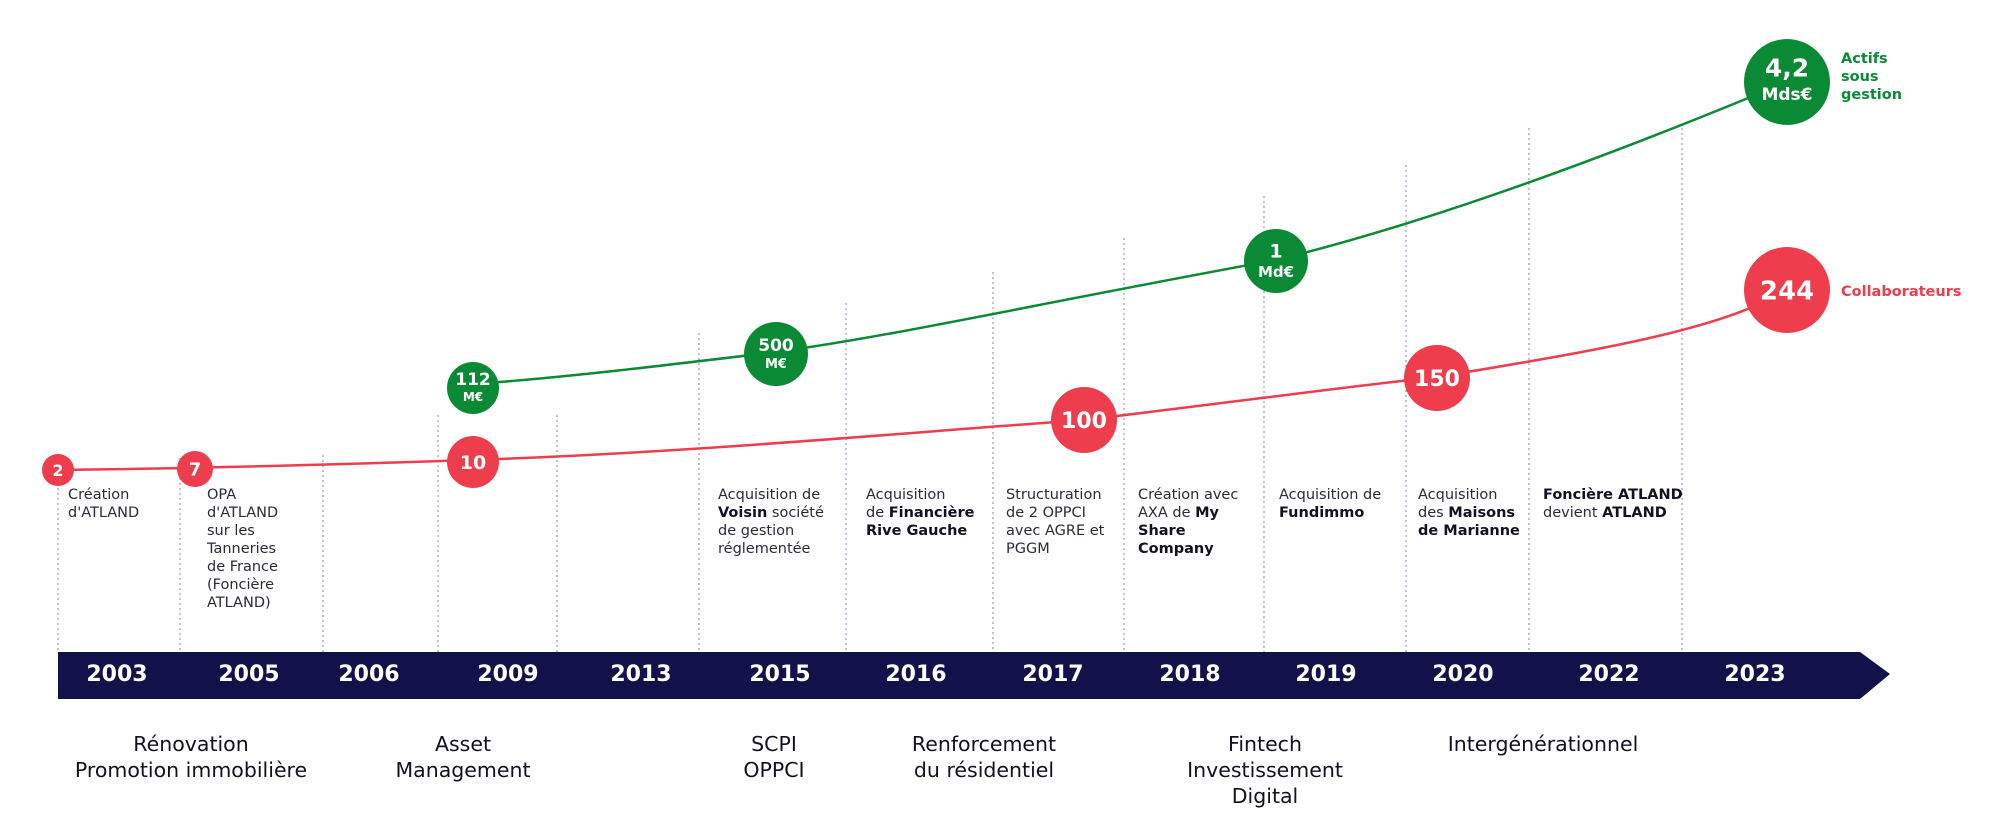  I want to click on year-label: 2005, so click(248, 674).